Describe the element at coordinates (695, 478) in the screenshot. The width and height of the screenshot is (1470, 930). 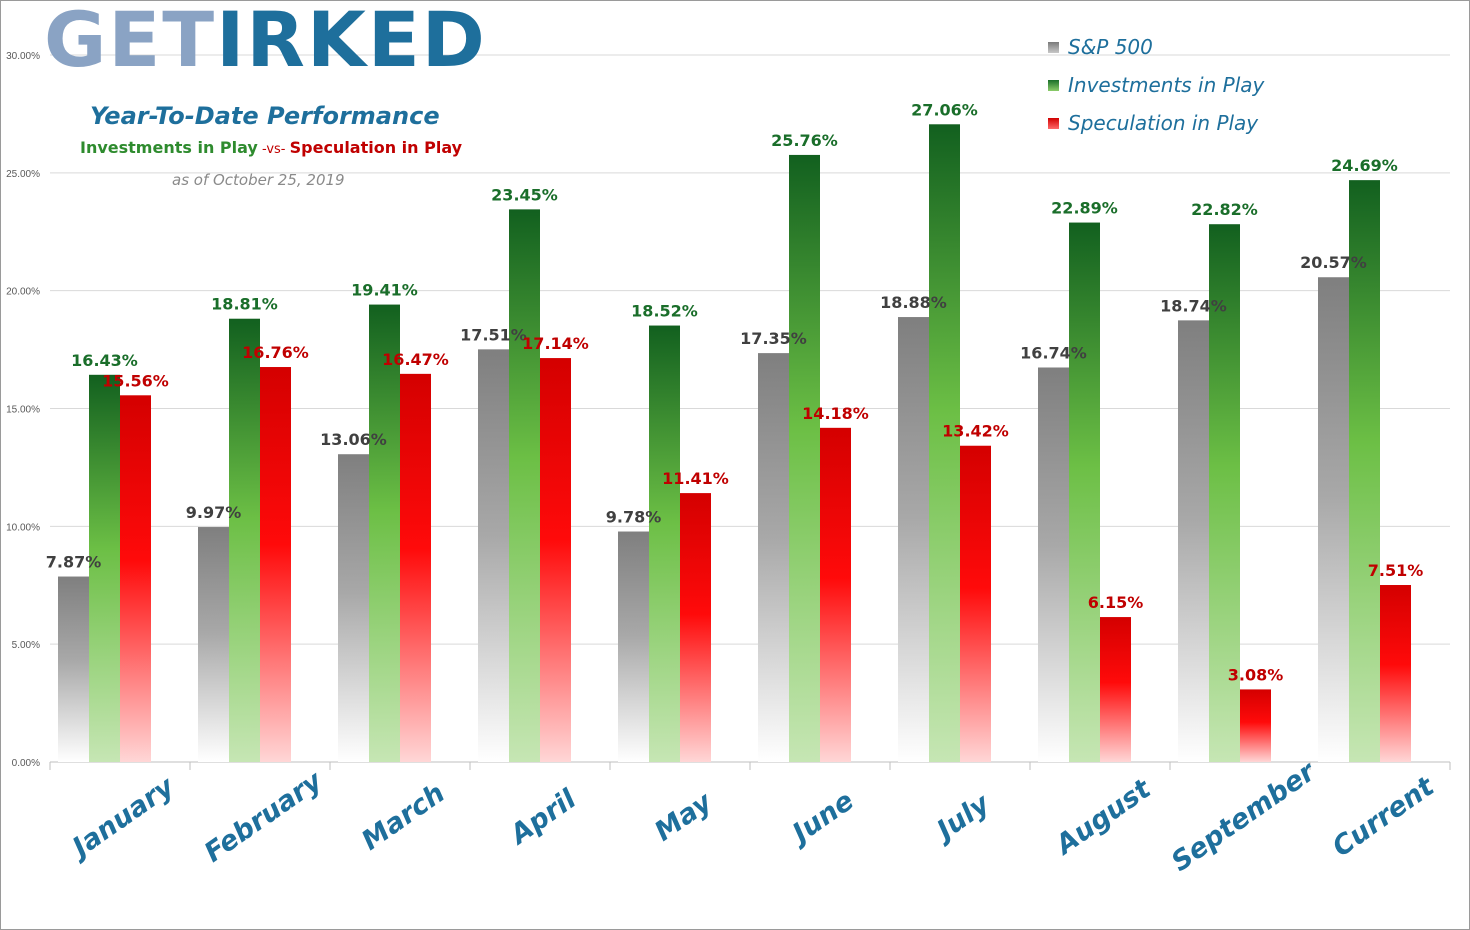
I see `data-label-speculation: 11.41%` at that location.